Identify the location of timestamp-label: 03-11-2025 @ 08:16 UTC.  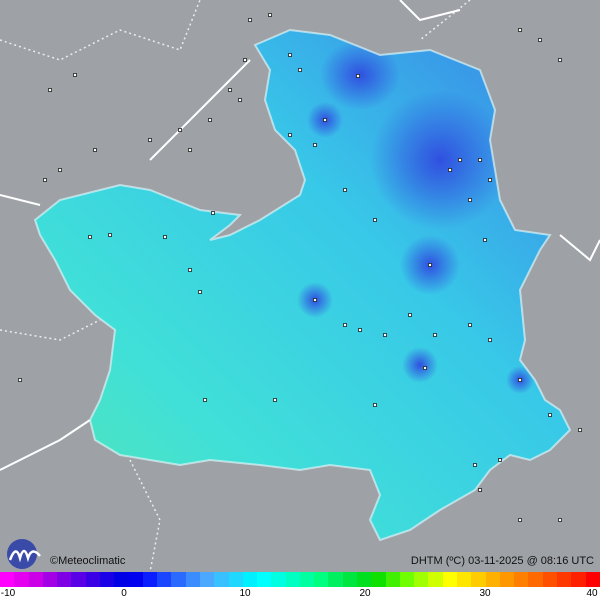
(531, 561).